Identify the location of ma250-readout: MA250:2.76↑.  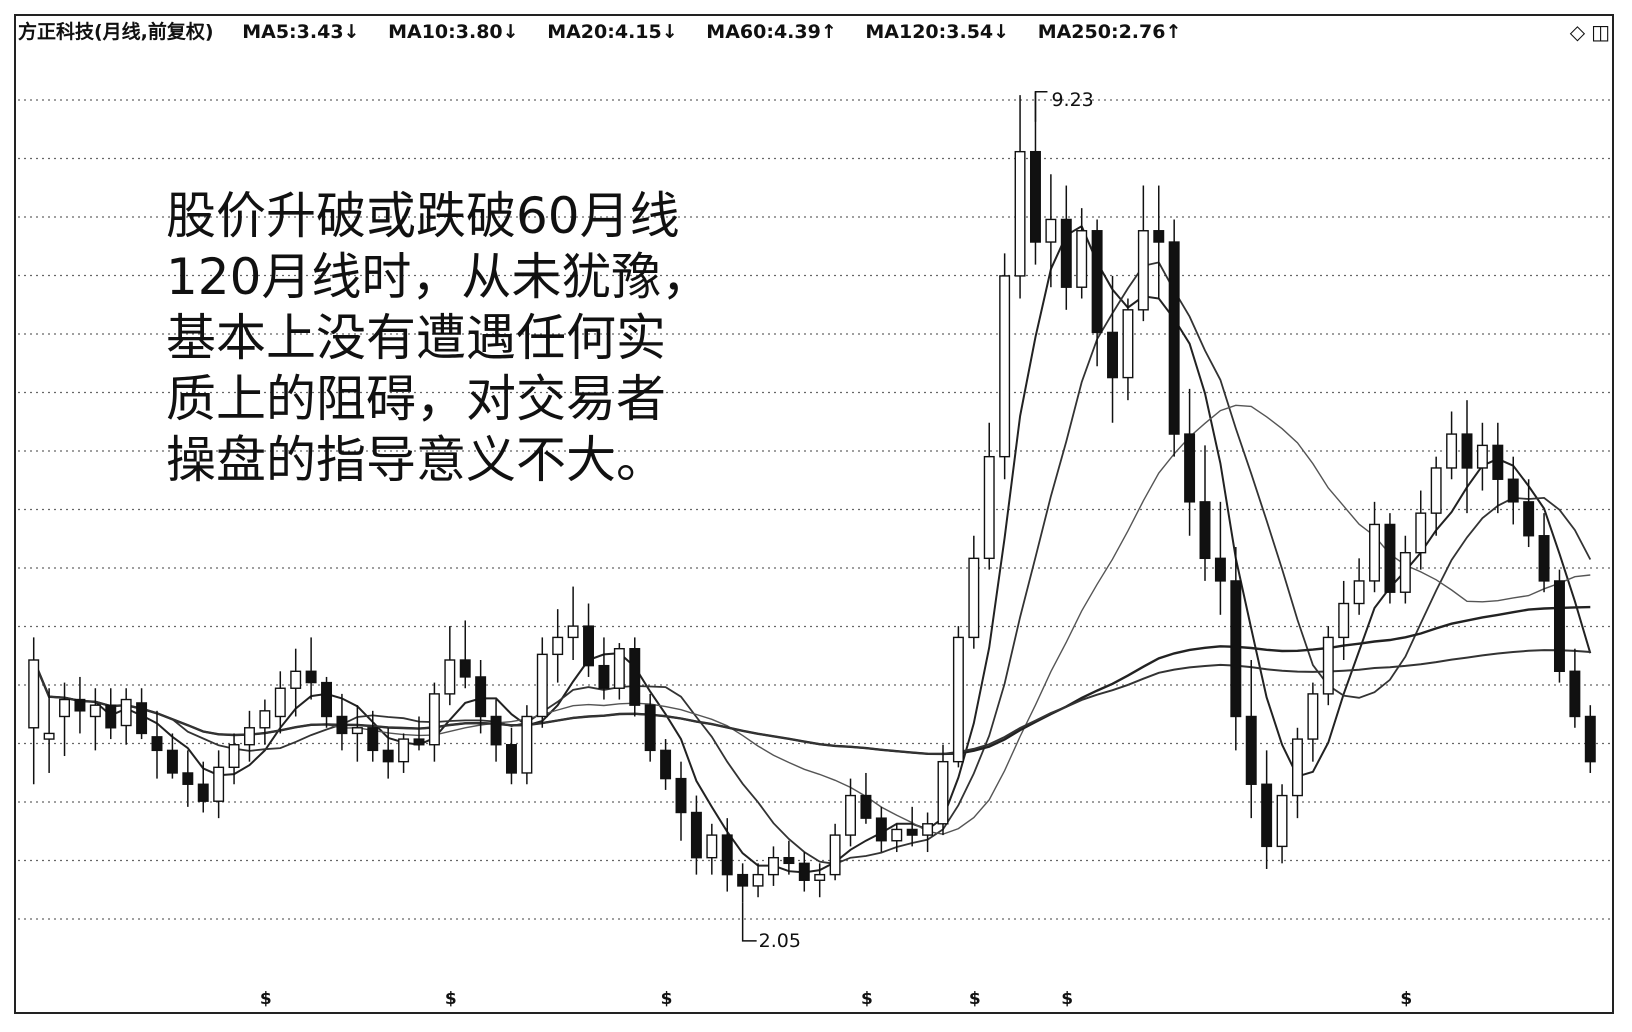
(1109, 32).